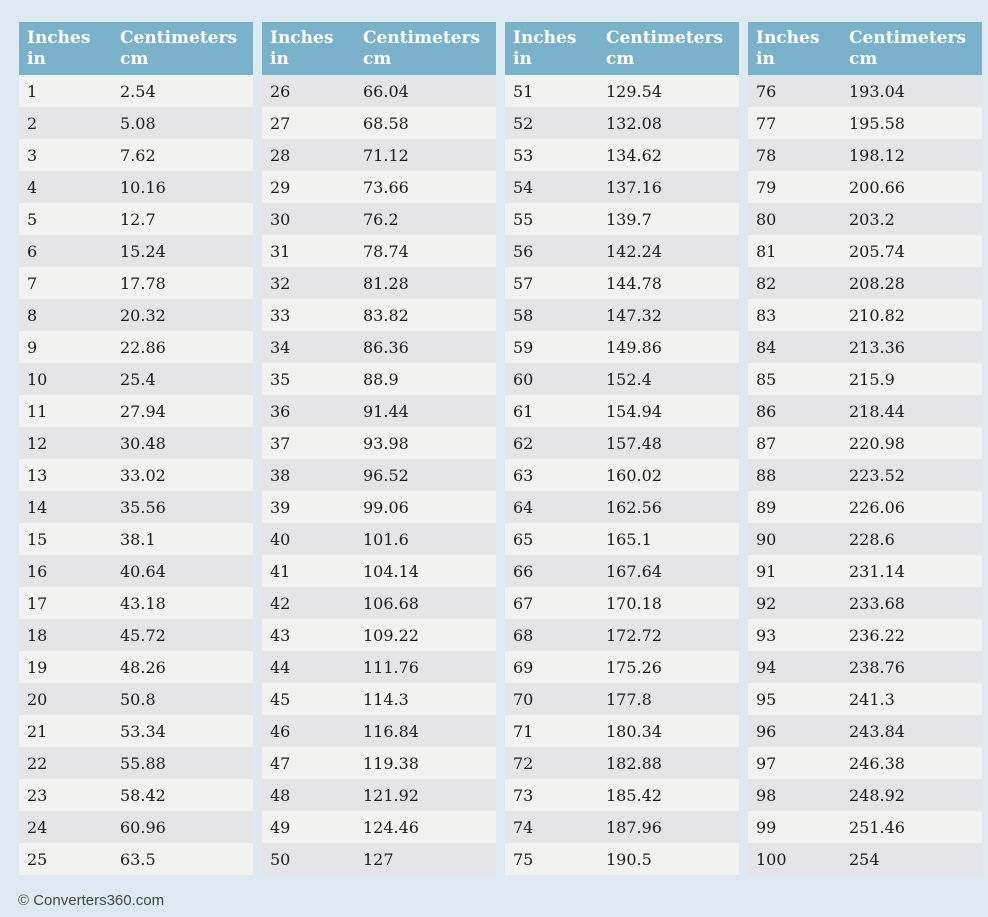 The width and height of the screenshot is (988, 917). I want to click on cell-centimeters: 175.26, so click(634, 667).